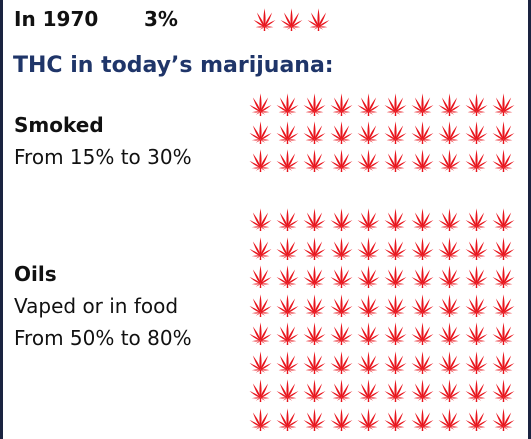 Image resolution: width=531 pixels, height=439 pixels. Describe the element at coordinates (103, 338) in the screenshot. I see `oils-thc-range: From 50% to 80%` at that location.